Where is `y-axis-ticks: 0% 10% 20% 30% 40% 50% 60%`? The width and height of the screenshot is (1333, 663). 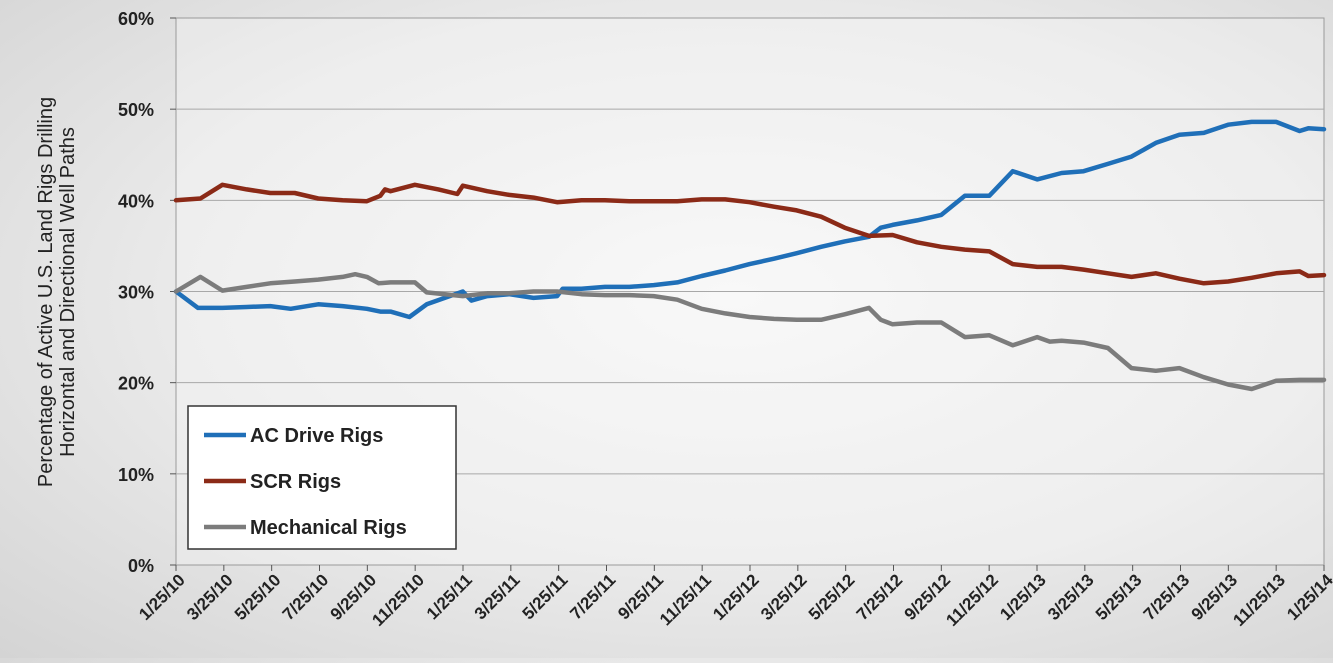
y-axis-ticks: 0% 10% 20% 30% 40% 50% 60% is located at coordinates (147, 292).